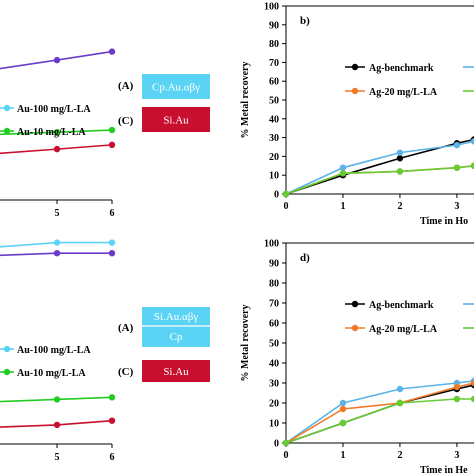 The image size is (474, 474). What do you see at coordinates (403, 92) in the screenshot?
I see `legend-label: Ag-20 mg/L-LA` at bounding box center [403, 92].